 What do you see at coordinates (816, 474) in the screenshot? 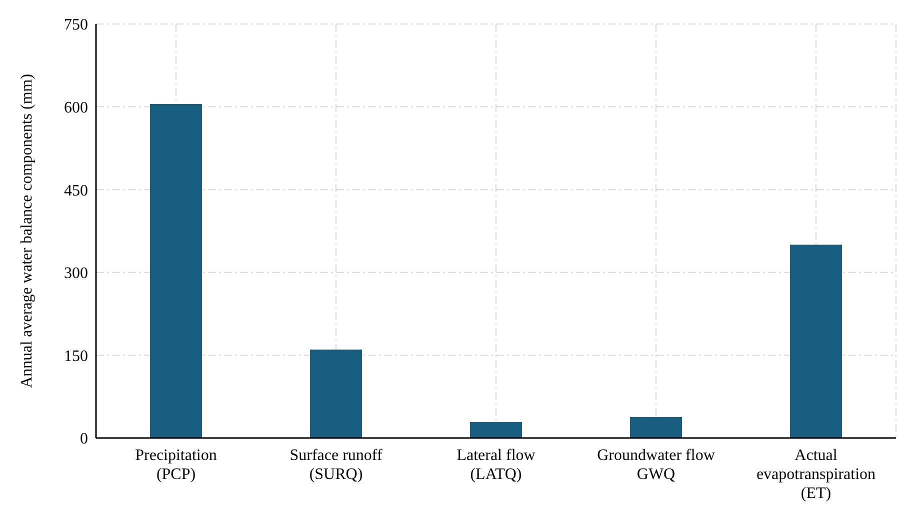
I see `x-tick-label: Actual evapotranspiration (ET)` at bounding box center [816, 474].